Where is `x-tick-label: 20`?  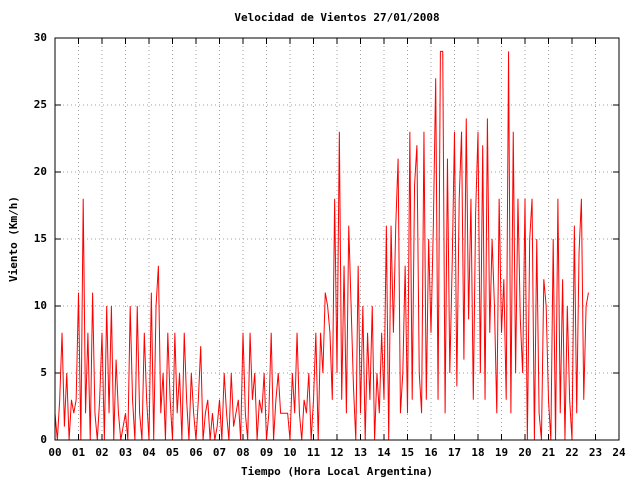 x-tick-label: 20 is located at coordinates (524, 452).